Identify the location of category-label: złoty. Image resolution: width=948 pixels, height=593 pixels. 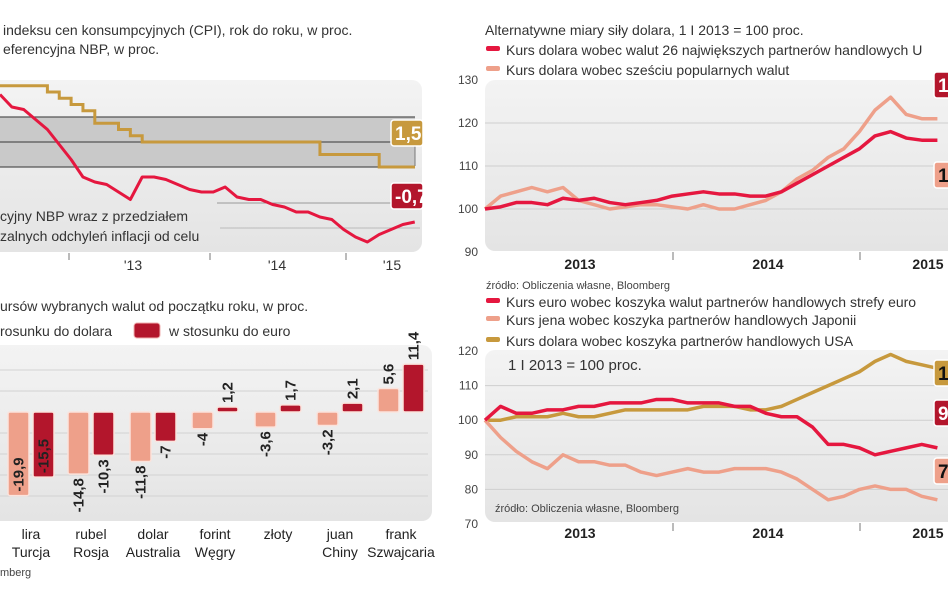
(278, 534).